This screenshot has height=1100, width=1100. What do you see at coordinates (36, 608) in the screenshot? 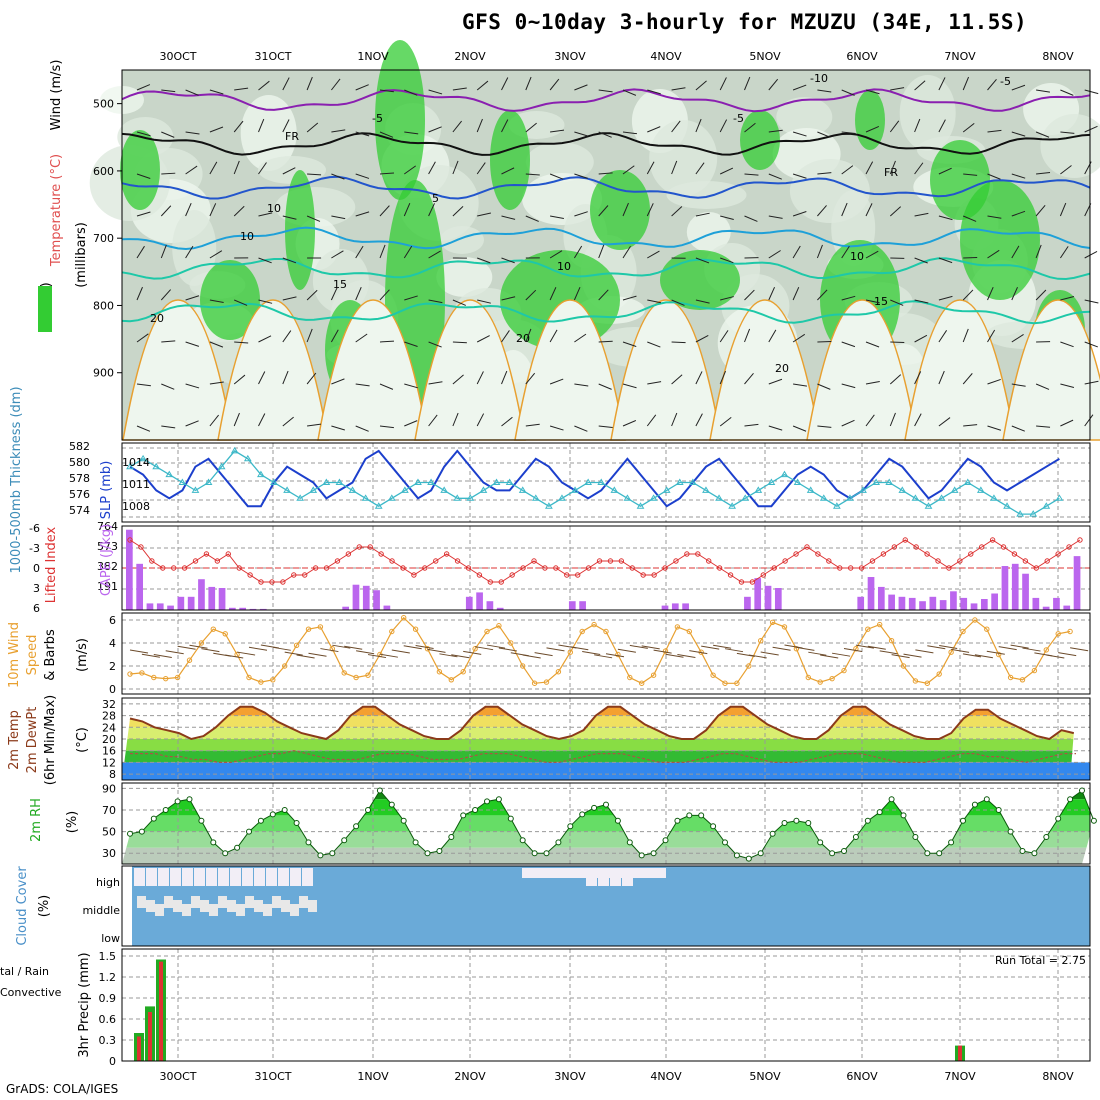
I see `lifted-tick: 6` at bounding box center [36, 608].